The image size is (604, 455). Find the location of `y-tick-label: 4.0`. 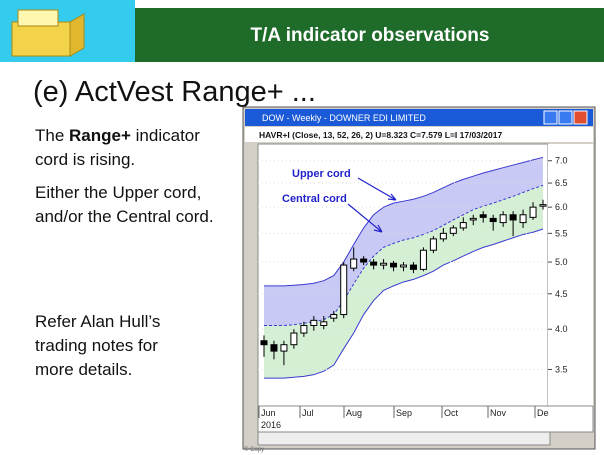

y-tick-label: 4.0 is located at coordinates (561, 329).